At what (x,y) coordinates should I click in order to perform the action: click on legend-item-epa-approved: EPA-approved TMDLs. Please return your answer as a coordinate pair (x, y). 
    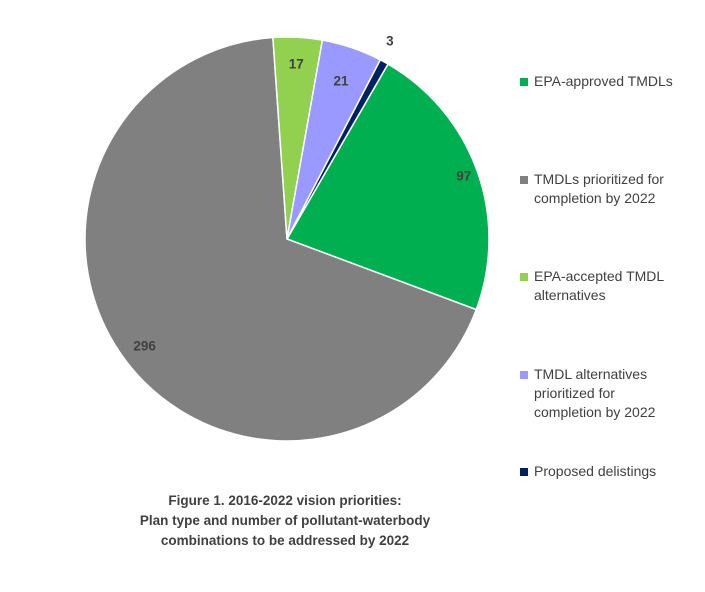
    Looking at the image, I should click on (610, 81).